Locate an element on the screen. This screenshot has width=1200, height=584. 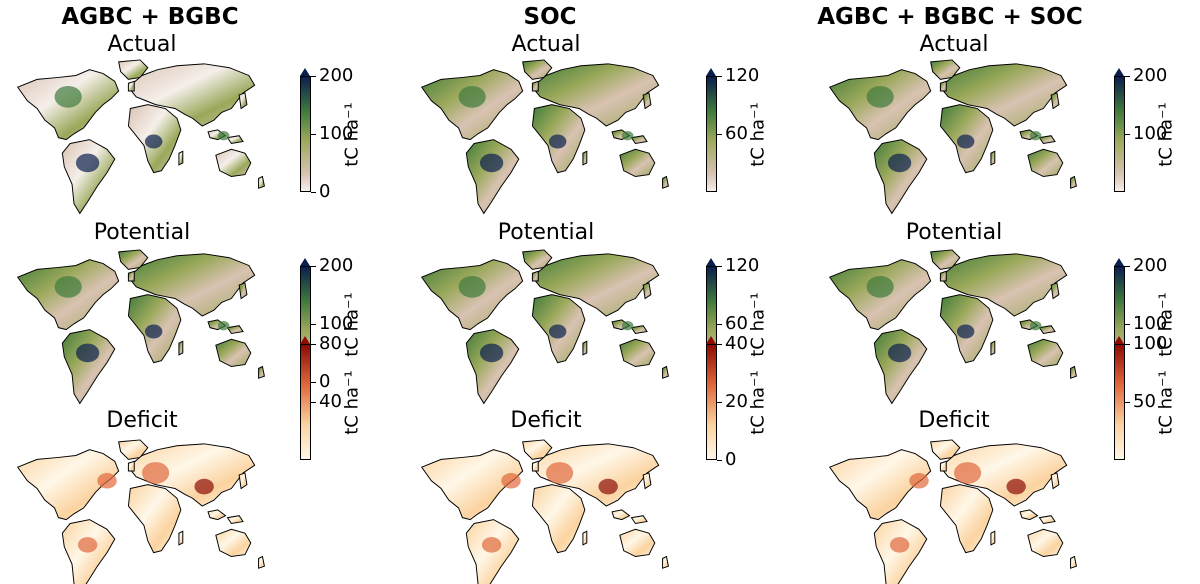
colorbar-tick-label: 20 is located at coordinates (736, 401).